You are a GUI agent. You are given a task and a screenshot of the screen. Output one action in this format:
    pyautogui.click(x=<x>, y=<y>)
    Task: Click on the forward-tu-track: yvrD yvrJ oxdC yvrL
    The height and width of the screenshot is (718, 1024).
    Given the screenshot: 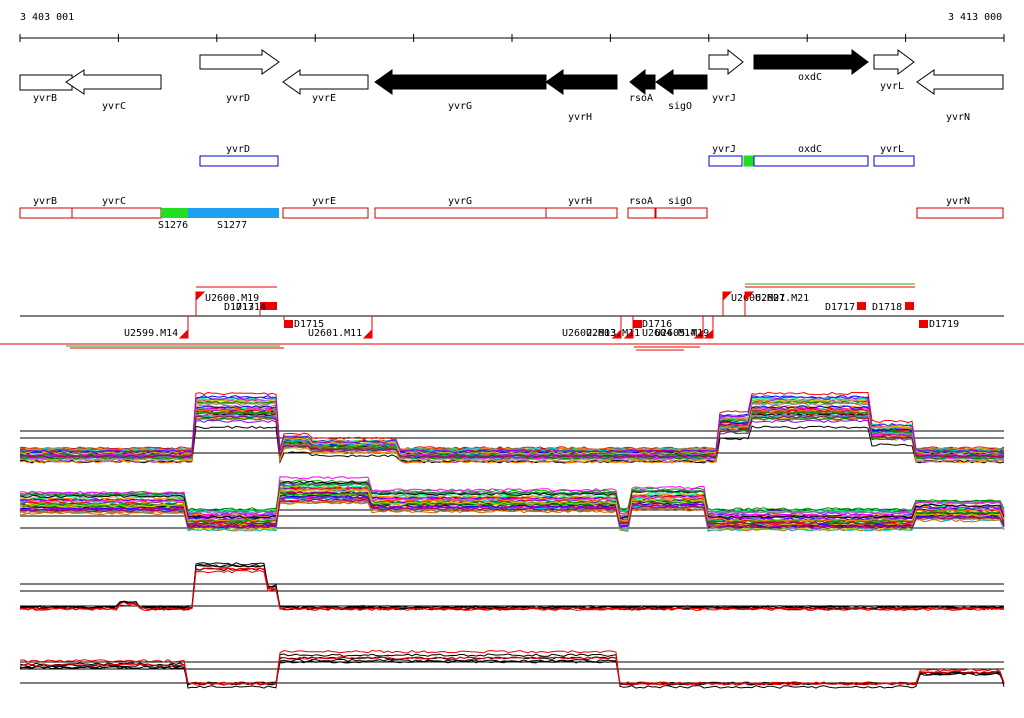 What is the action you would take?
    pyautogui.click(x=557, y=155)
    